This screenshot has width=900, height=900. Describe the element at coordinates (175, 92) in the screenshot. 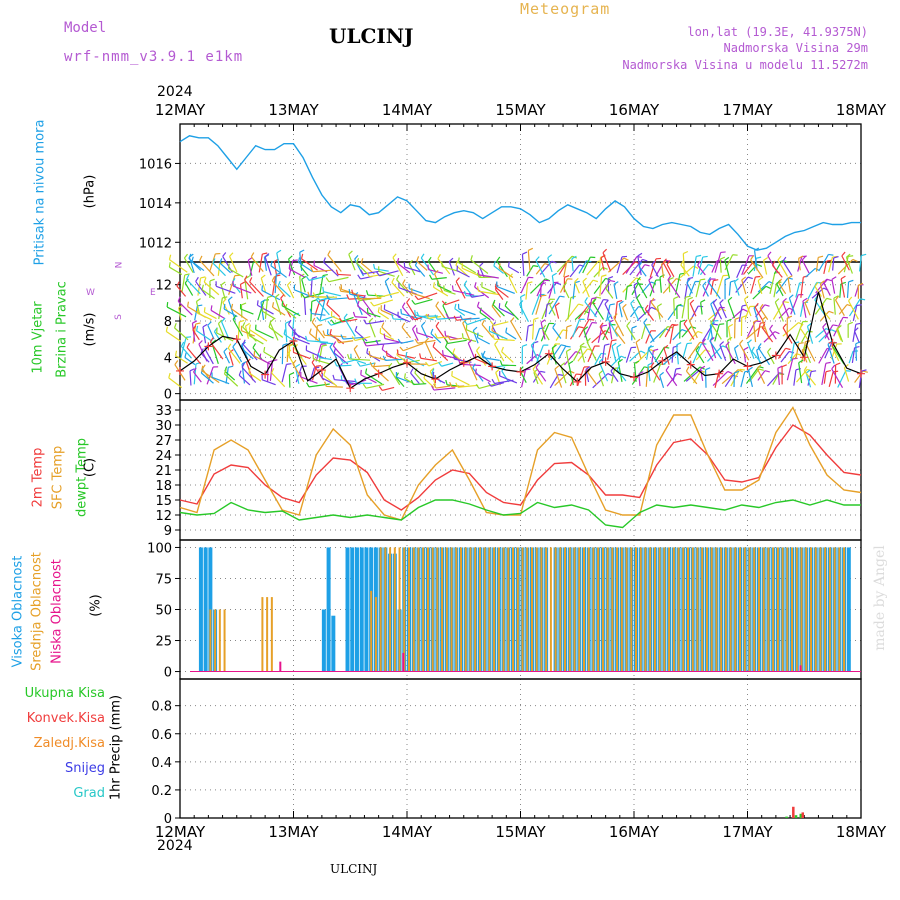

I see `year-top: 2024` at that location.